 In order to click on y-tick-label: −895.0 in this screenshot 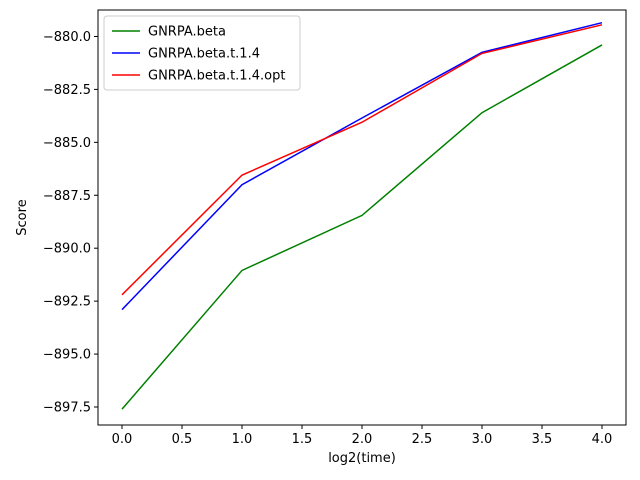, I will do `click(67, 355)`.